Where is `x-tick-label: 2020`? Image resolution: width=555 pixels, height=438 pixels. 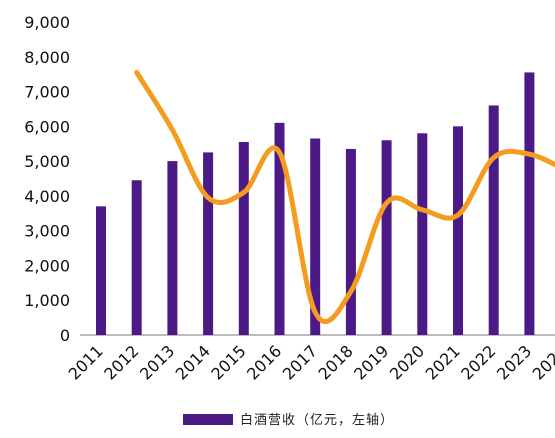 x-tick-label: 2020 is located at coordinates (407, 362).